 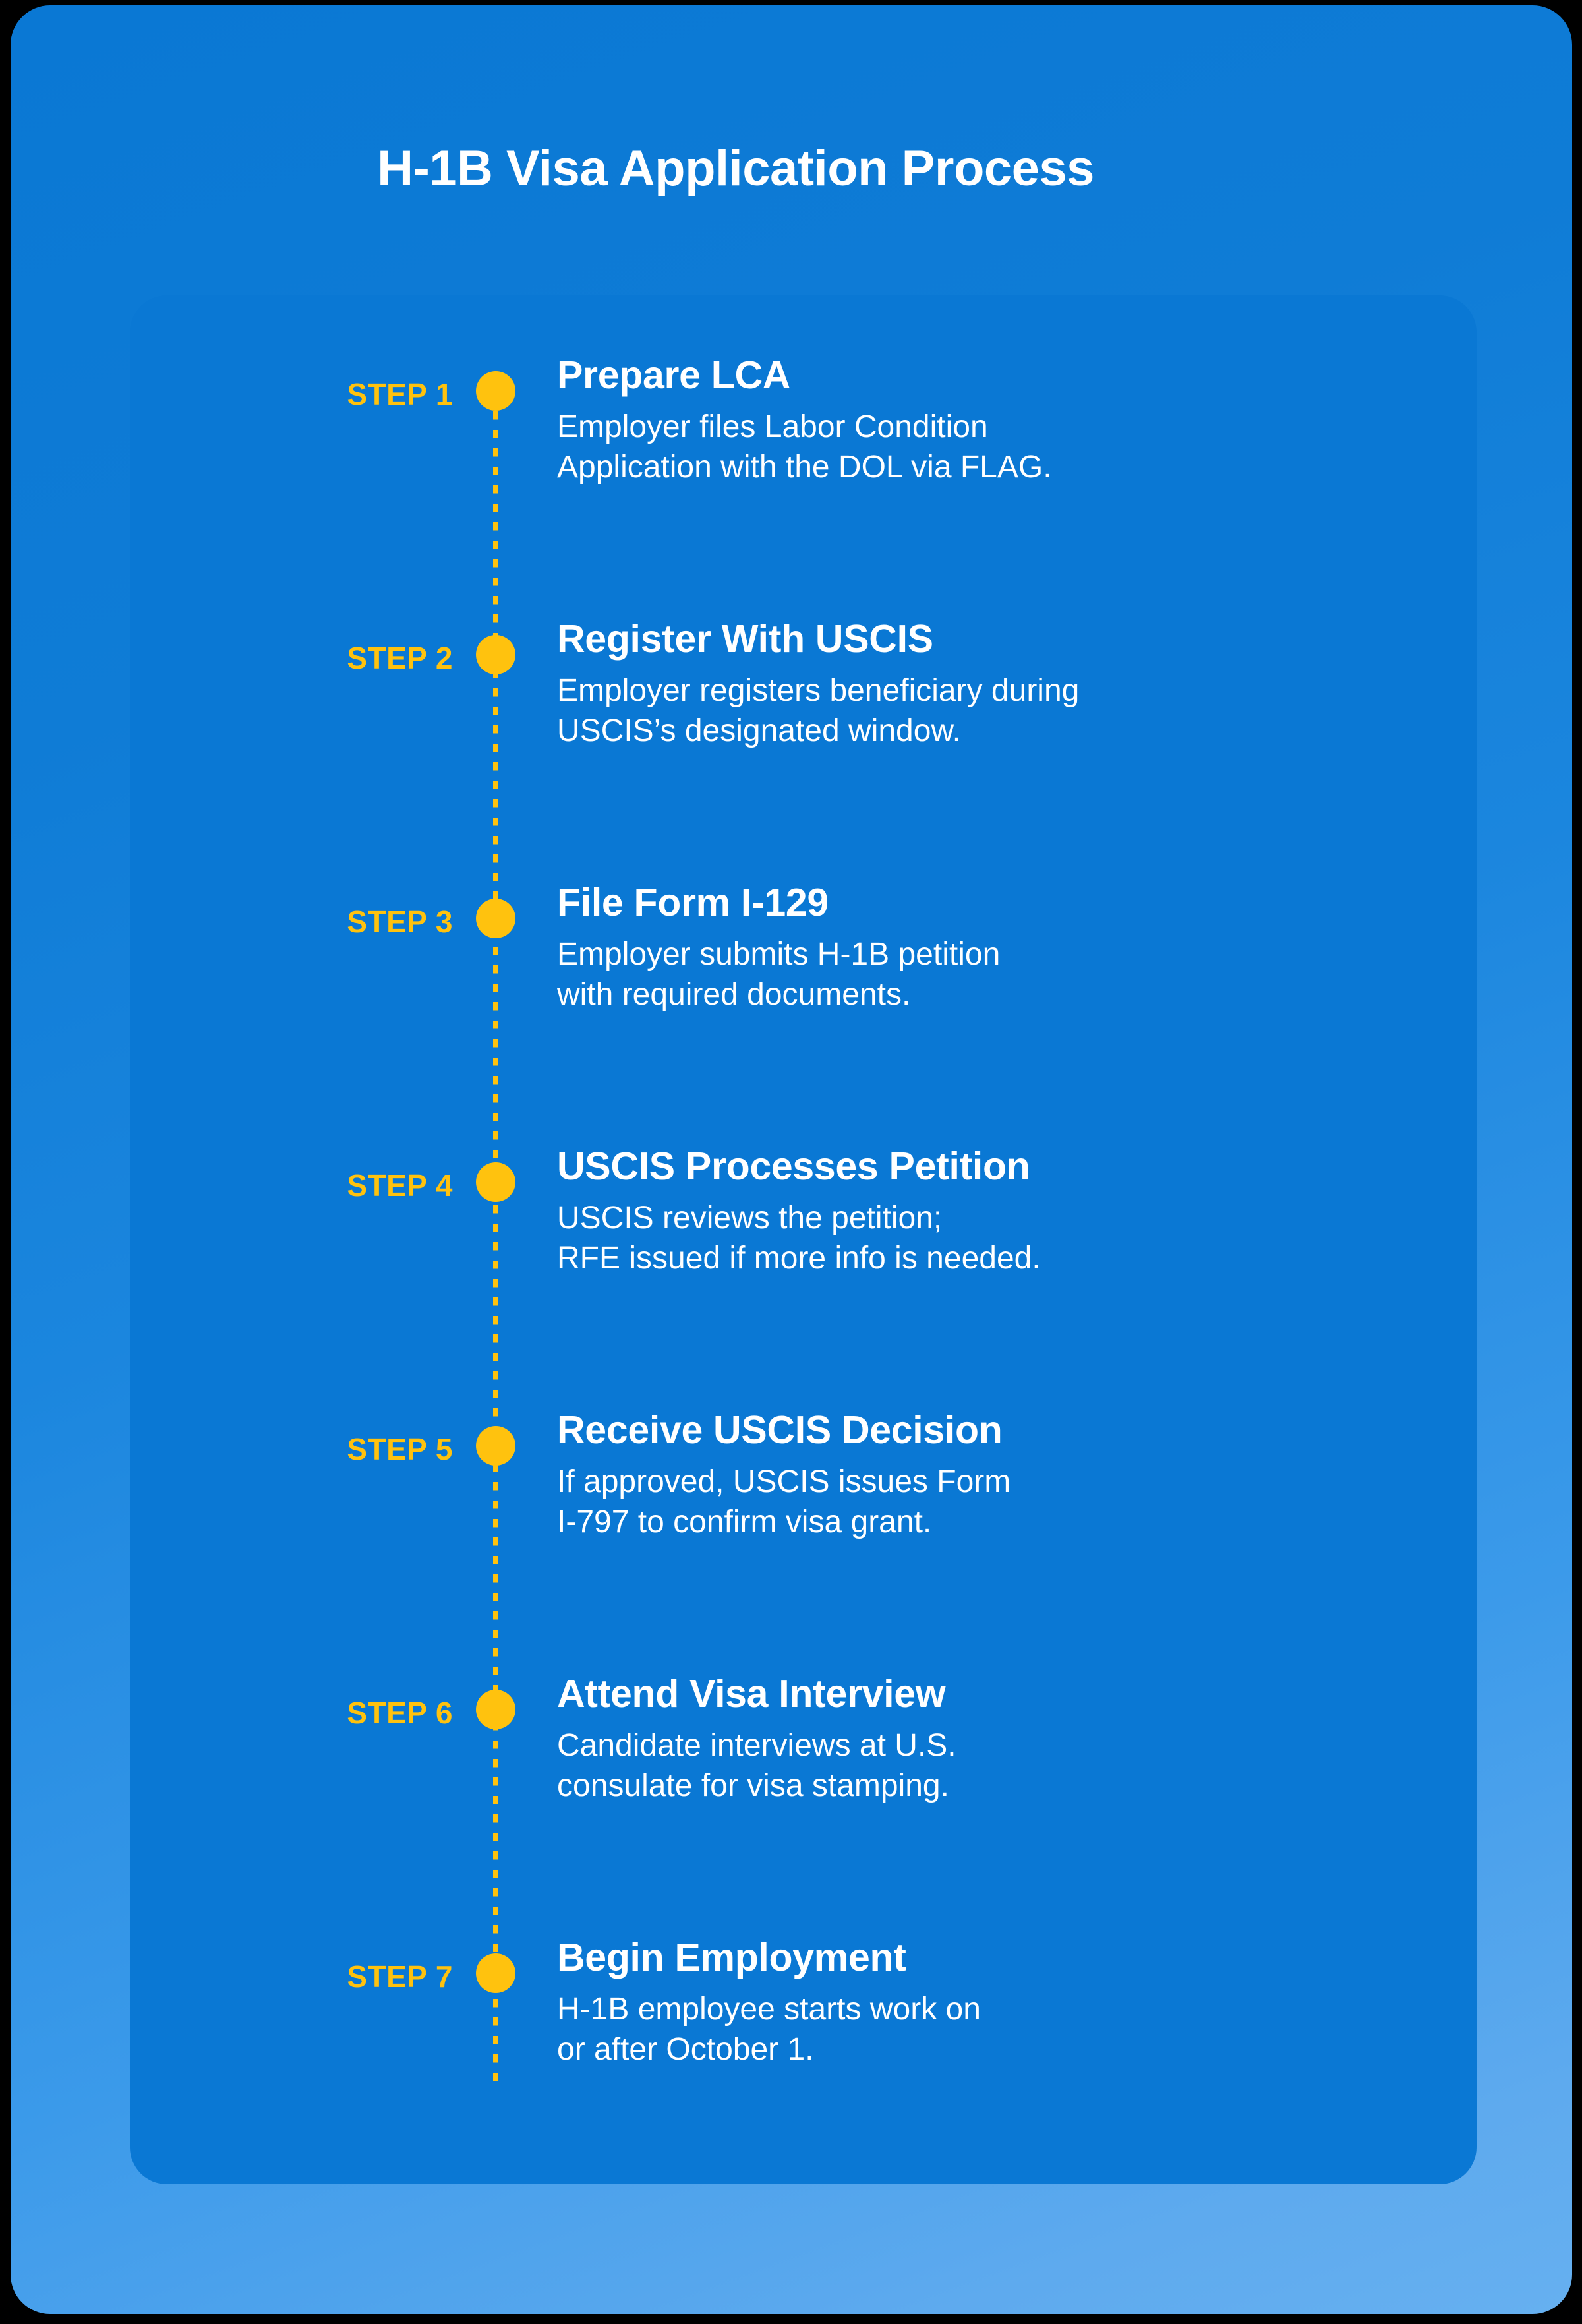 I want to click on step-number-label: STEP 7, so click(x=400, y=1976).